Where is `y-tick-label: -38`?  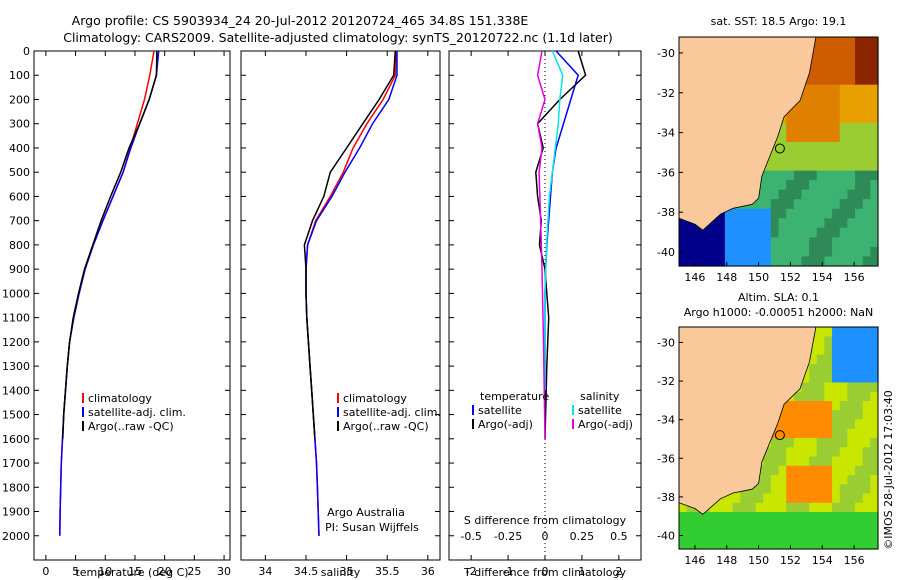 y-tick-label: -38 is located at coordinates (666, 497).